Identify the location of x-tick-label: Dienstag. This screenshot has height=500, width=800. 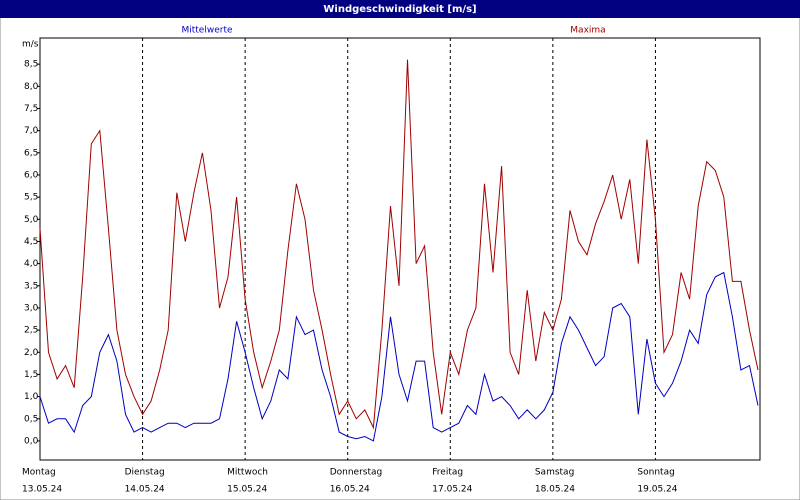
(145, 473).